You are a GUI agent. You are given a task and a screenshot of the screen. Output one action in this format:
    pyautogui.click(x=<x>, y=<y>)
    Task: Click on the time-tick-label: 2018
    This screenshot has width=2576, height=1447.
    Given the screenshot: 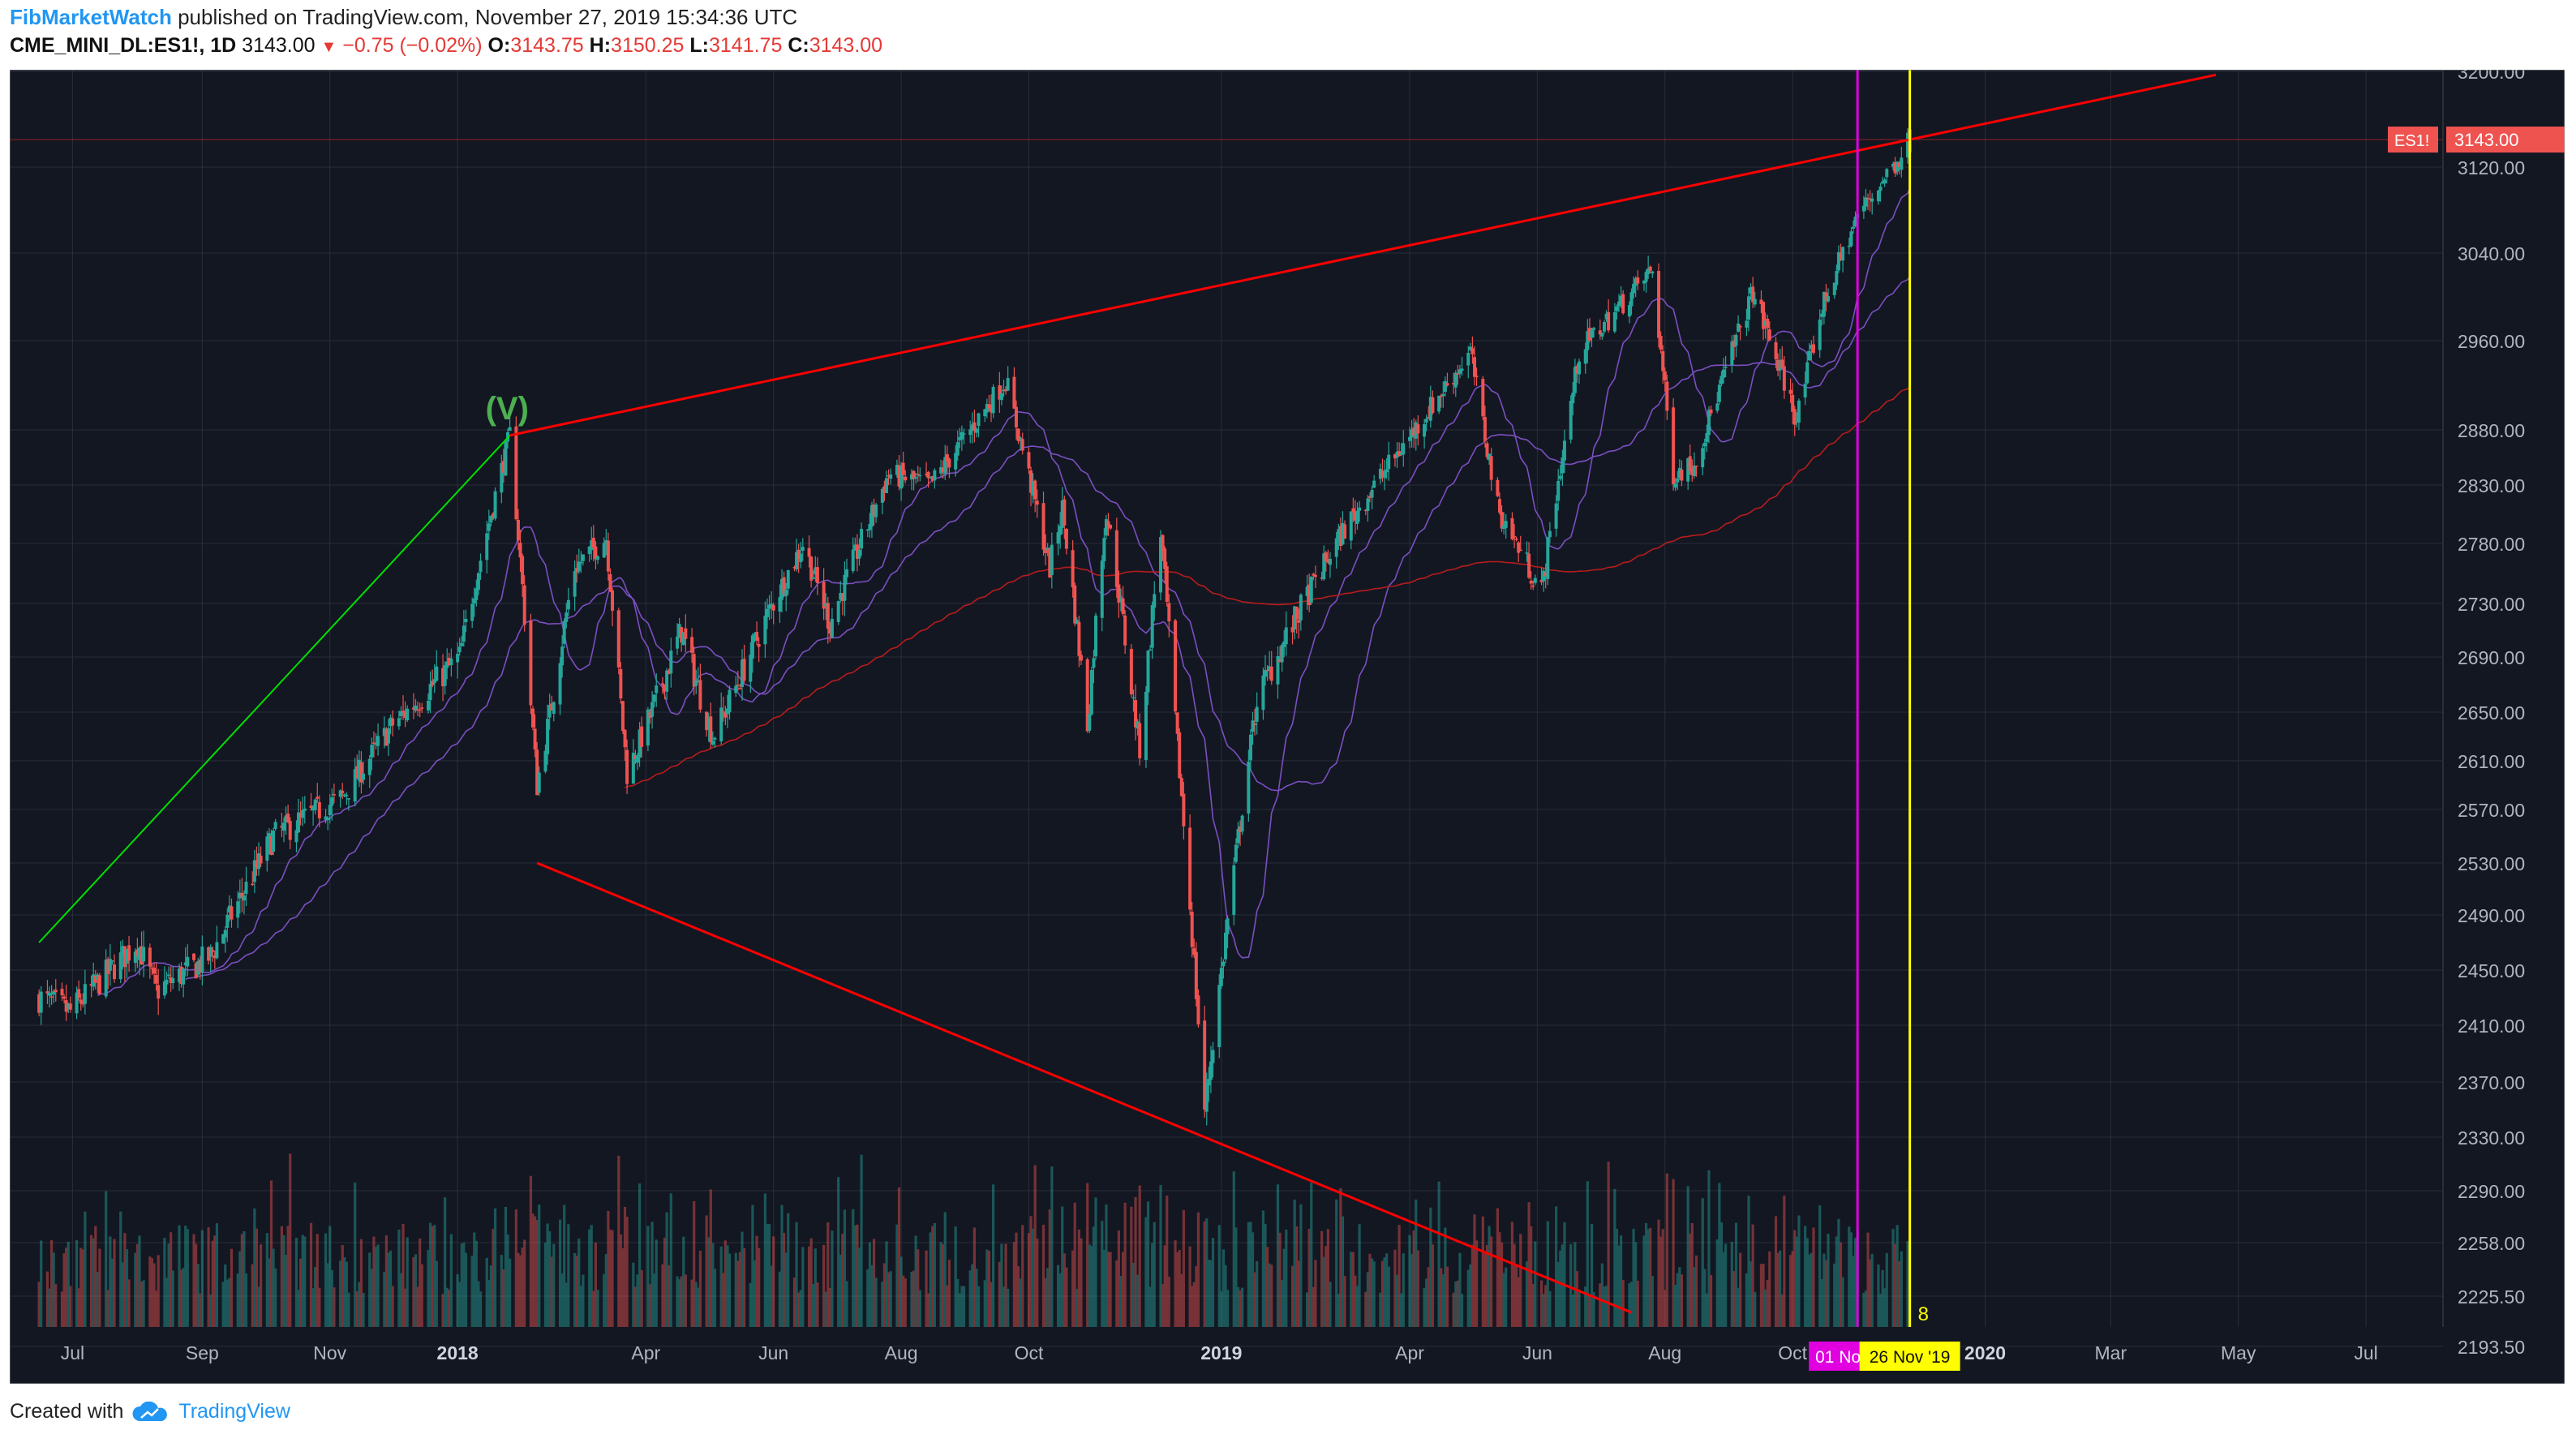 What is the action you would take?
    pyautogui.click(x=458, y=1352)
    